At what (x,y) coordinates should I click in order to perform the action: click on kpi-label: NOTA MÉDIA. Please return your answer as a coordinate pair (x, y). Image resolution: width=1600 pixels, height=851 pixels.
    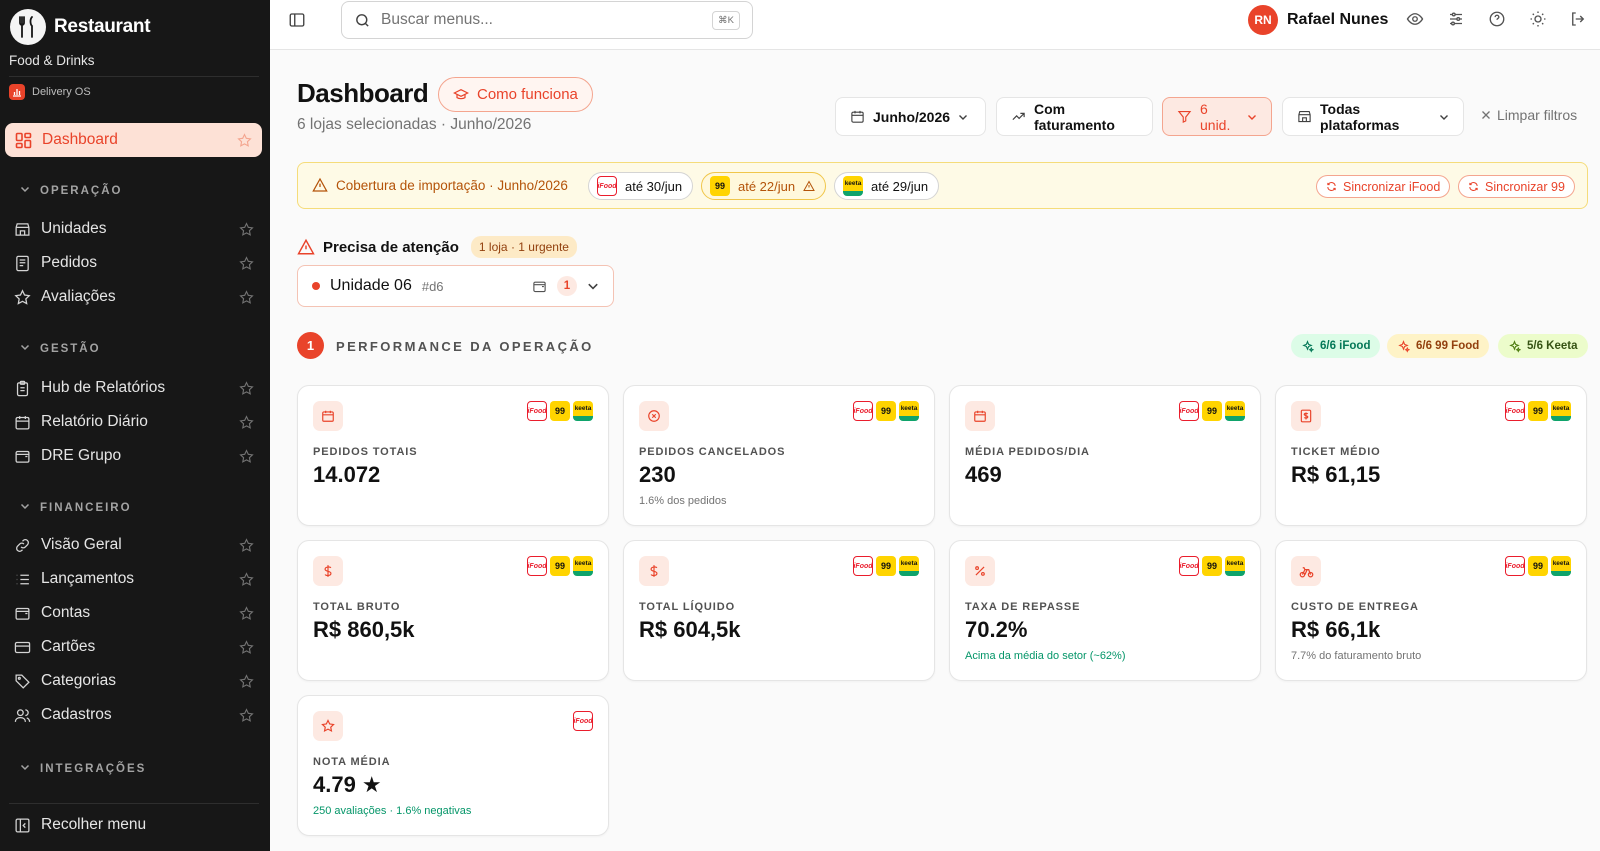
    Looking at the image, I should click on (352, 762).